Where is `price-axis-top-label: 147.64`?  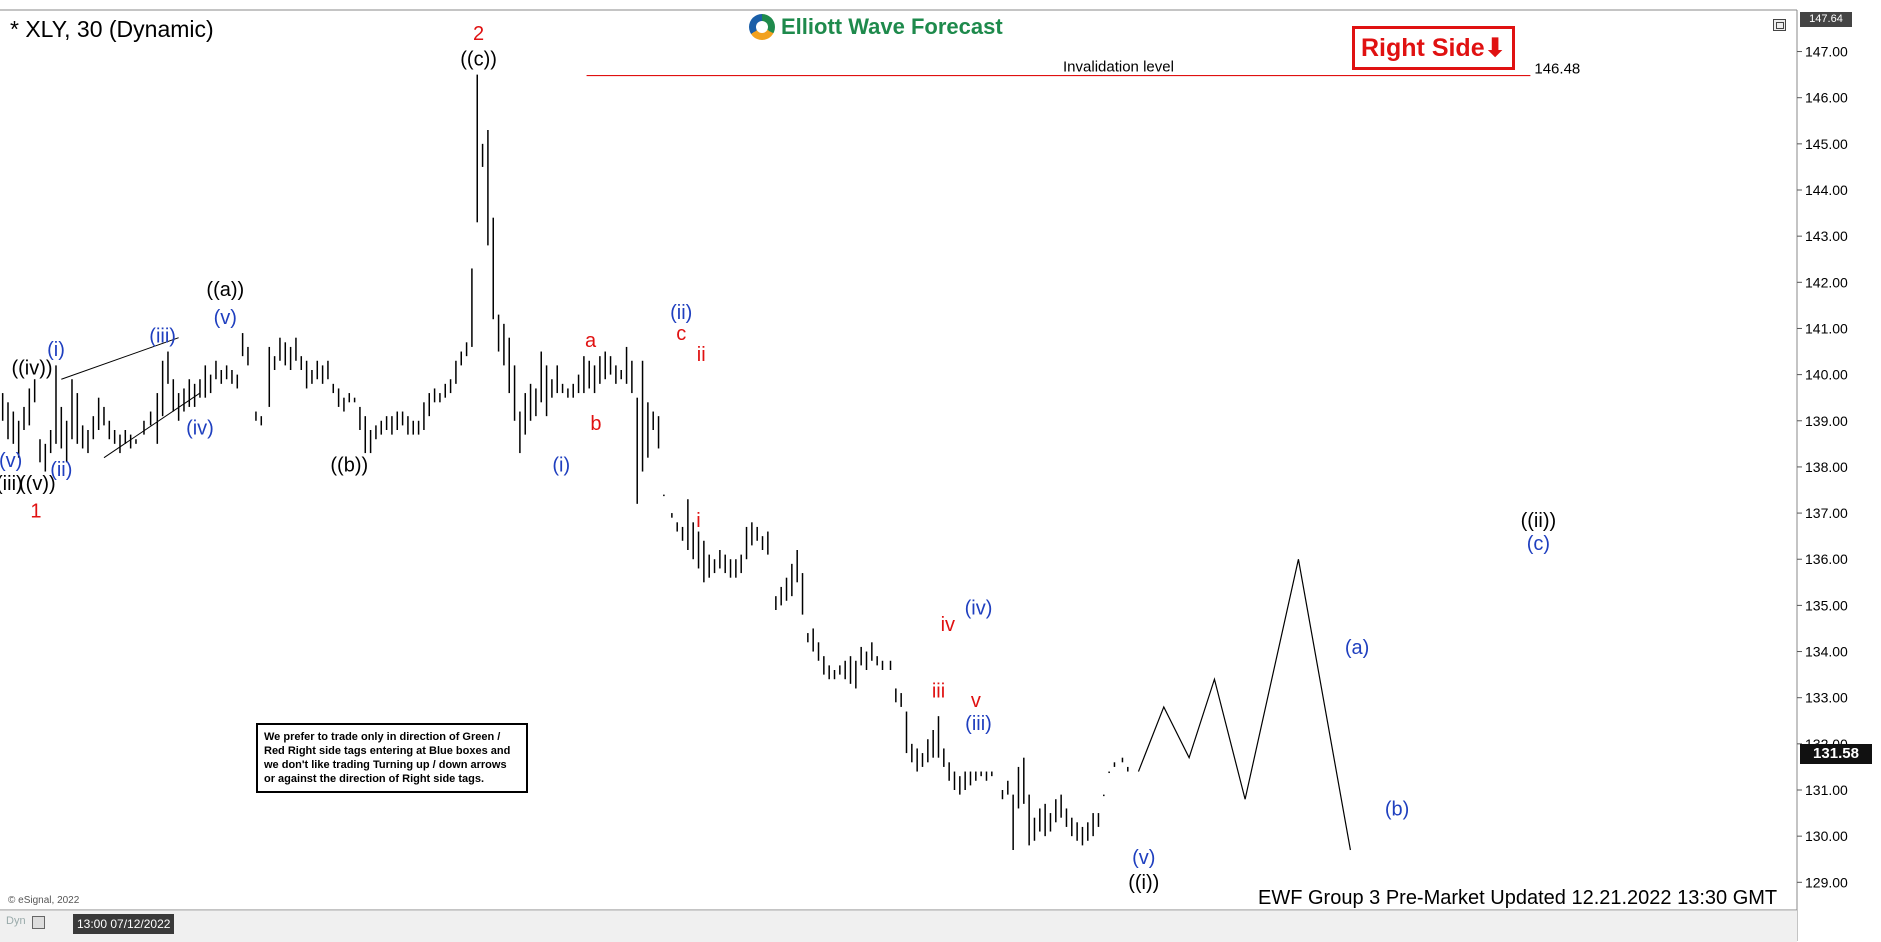 price-axis-top-label: 147.64 is located at coordinates (1826, 19).